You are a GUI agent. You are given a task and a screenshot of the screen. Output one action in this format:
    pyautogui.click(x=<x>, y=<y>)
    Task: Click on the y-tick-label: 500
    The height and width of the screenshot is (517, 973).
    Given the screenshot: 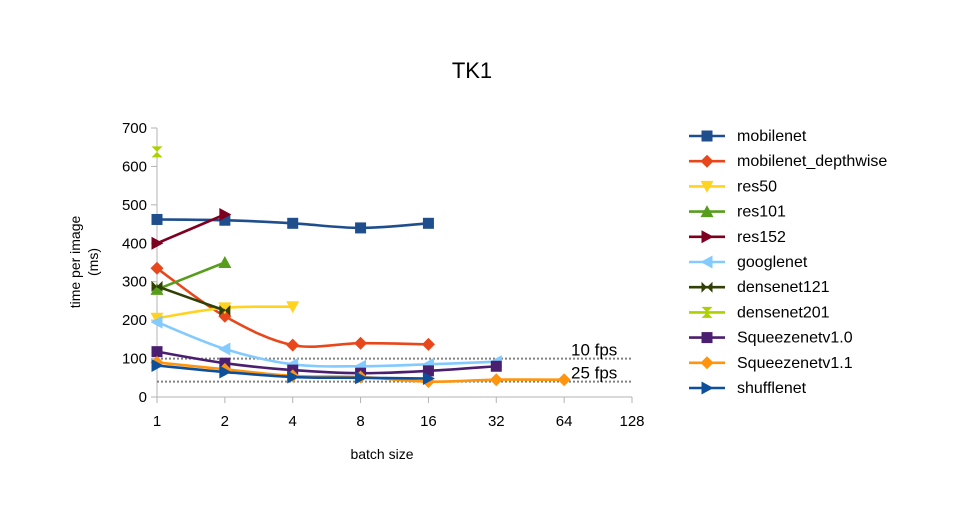 What is the action you would take?
    pyautogui.click(x=134, y=205)
    